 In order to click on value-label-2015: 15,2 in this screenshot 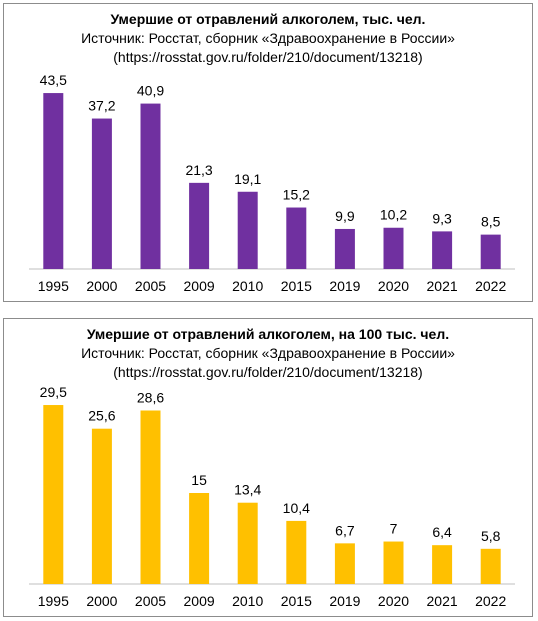, I will do `click(296, 195)`.